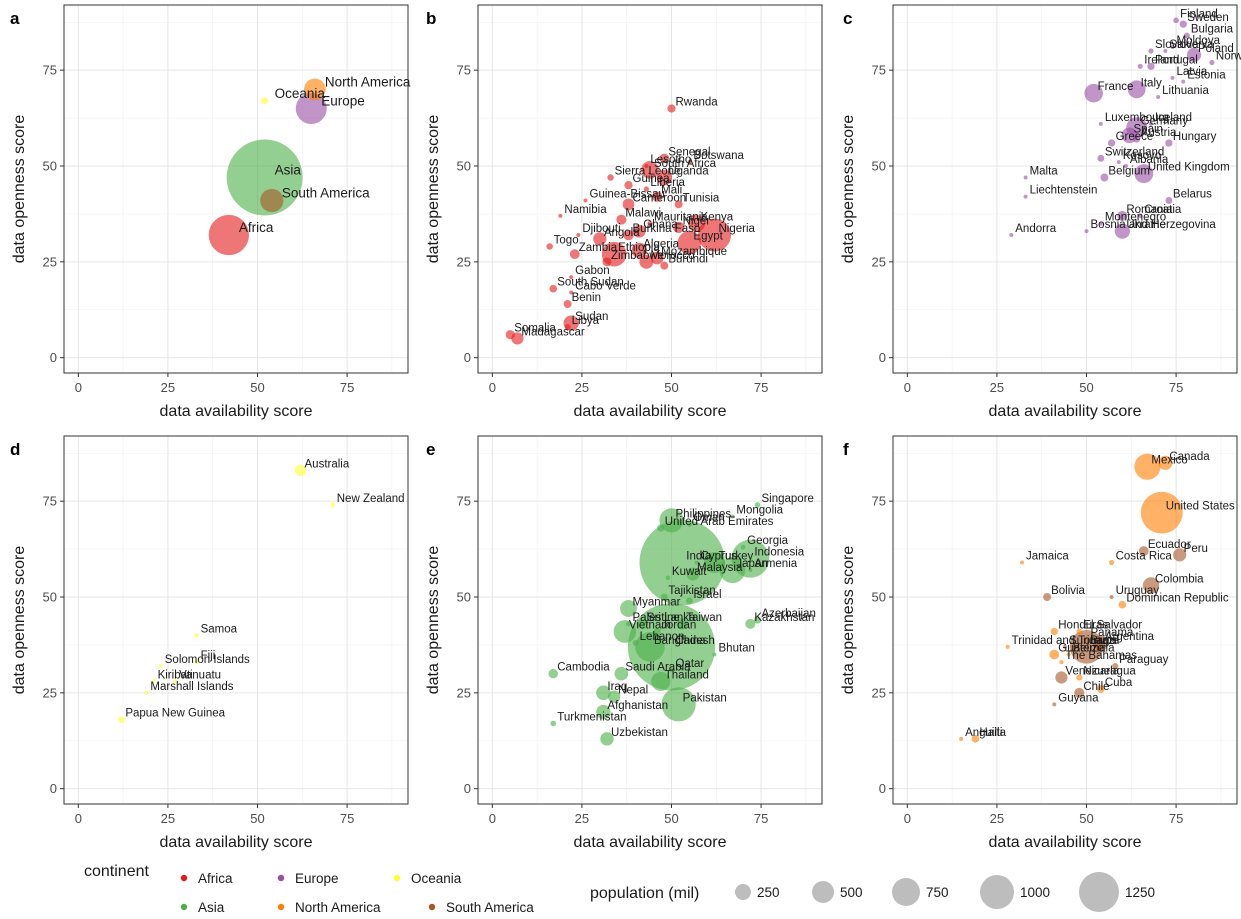 This screenshot has width=1241, height=919. Describe the element at coordinates (1142, 156) in the screenshot. I see `point-label: Kosovo` at that location.